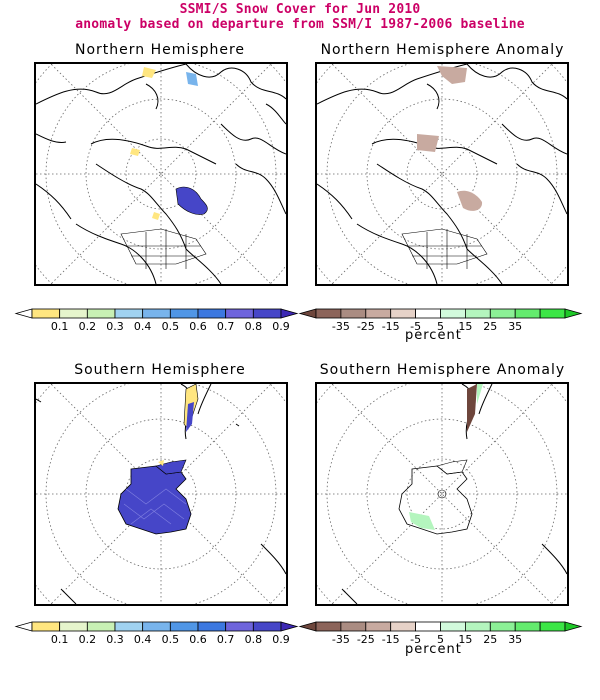 The image size is (600, 700). Describe the element at coordinates (490, 639) in the screenshot. I see `colorbar-tick-label: 25` at that location.